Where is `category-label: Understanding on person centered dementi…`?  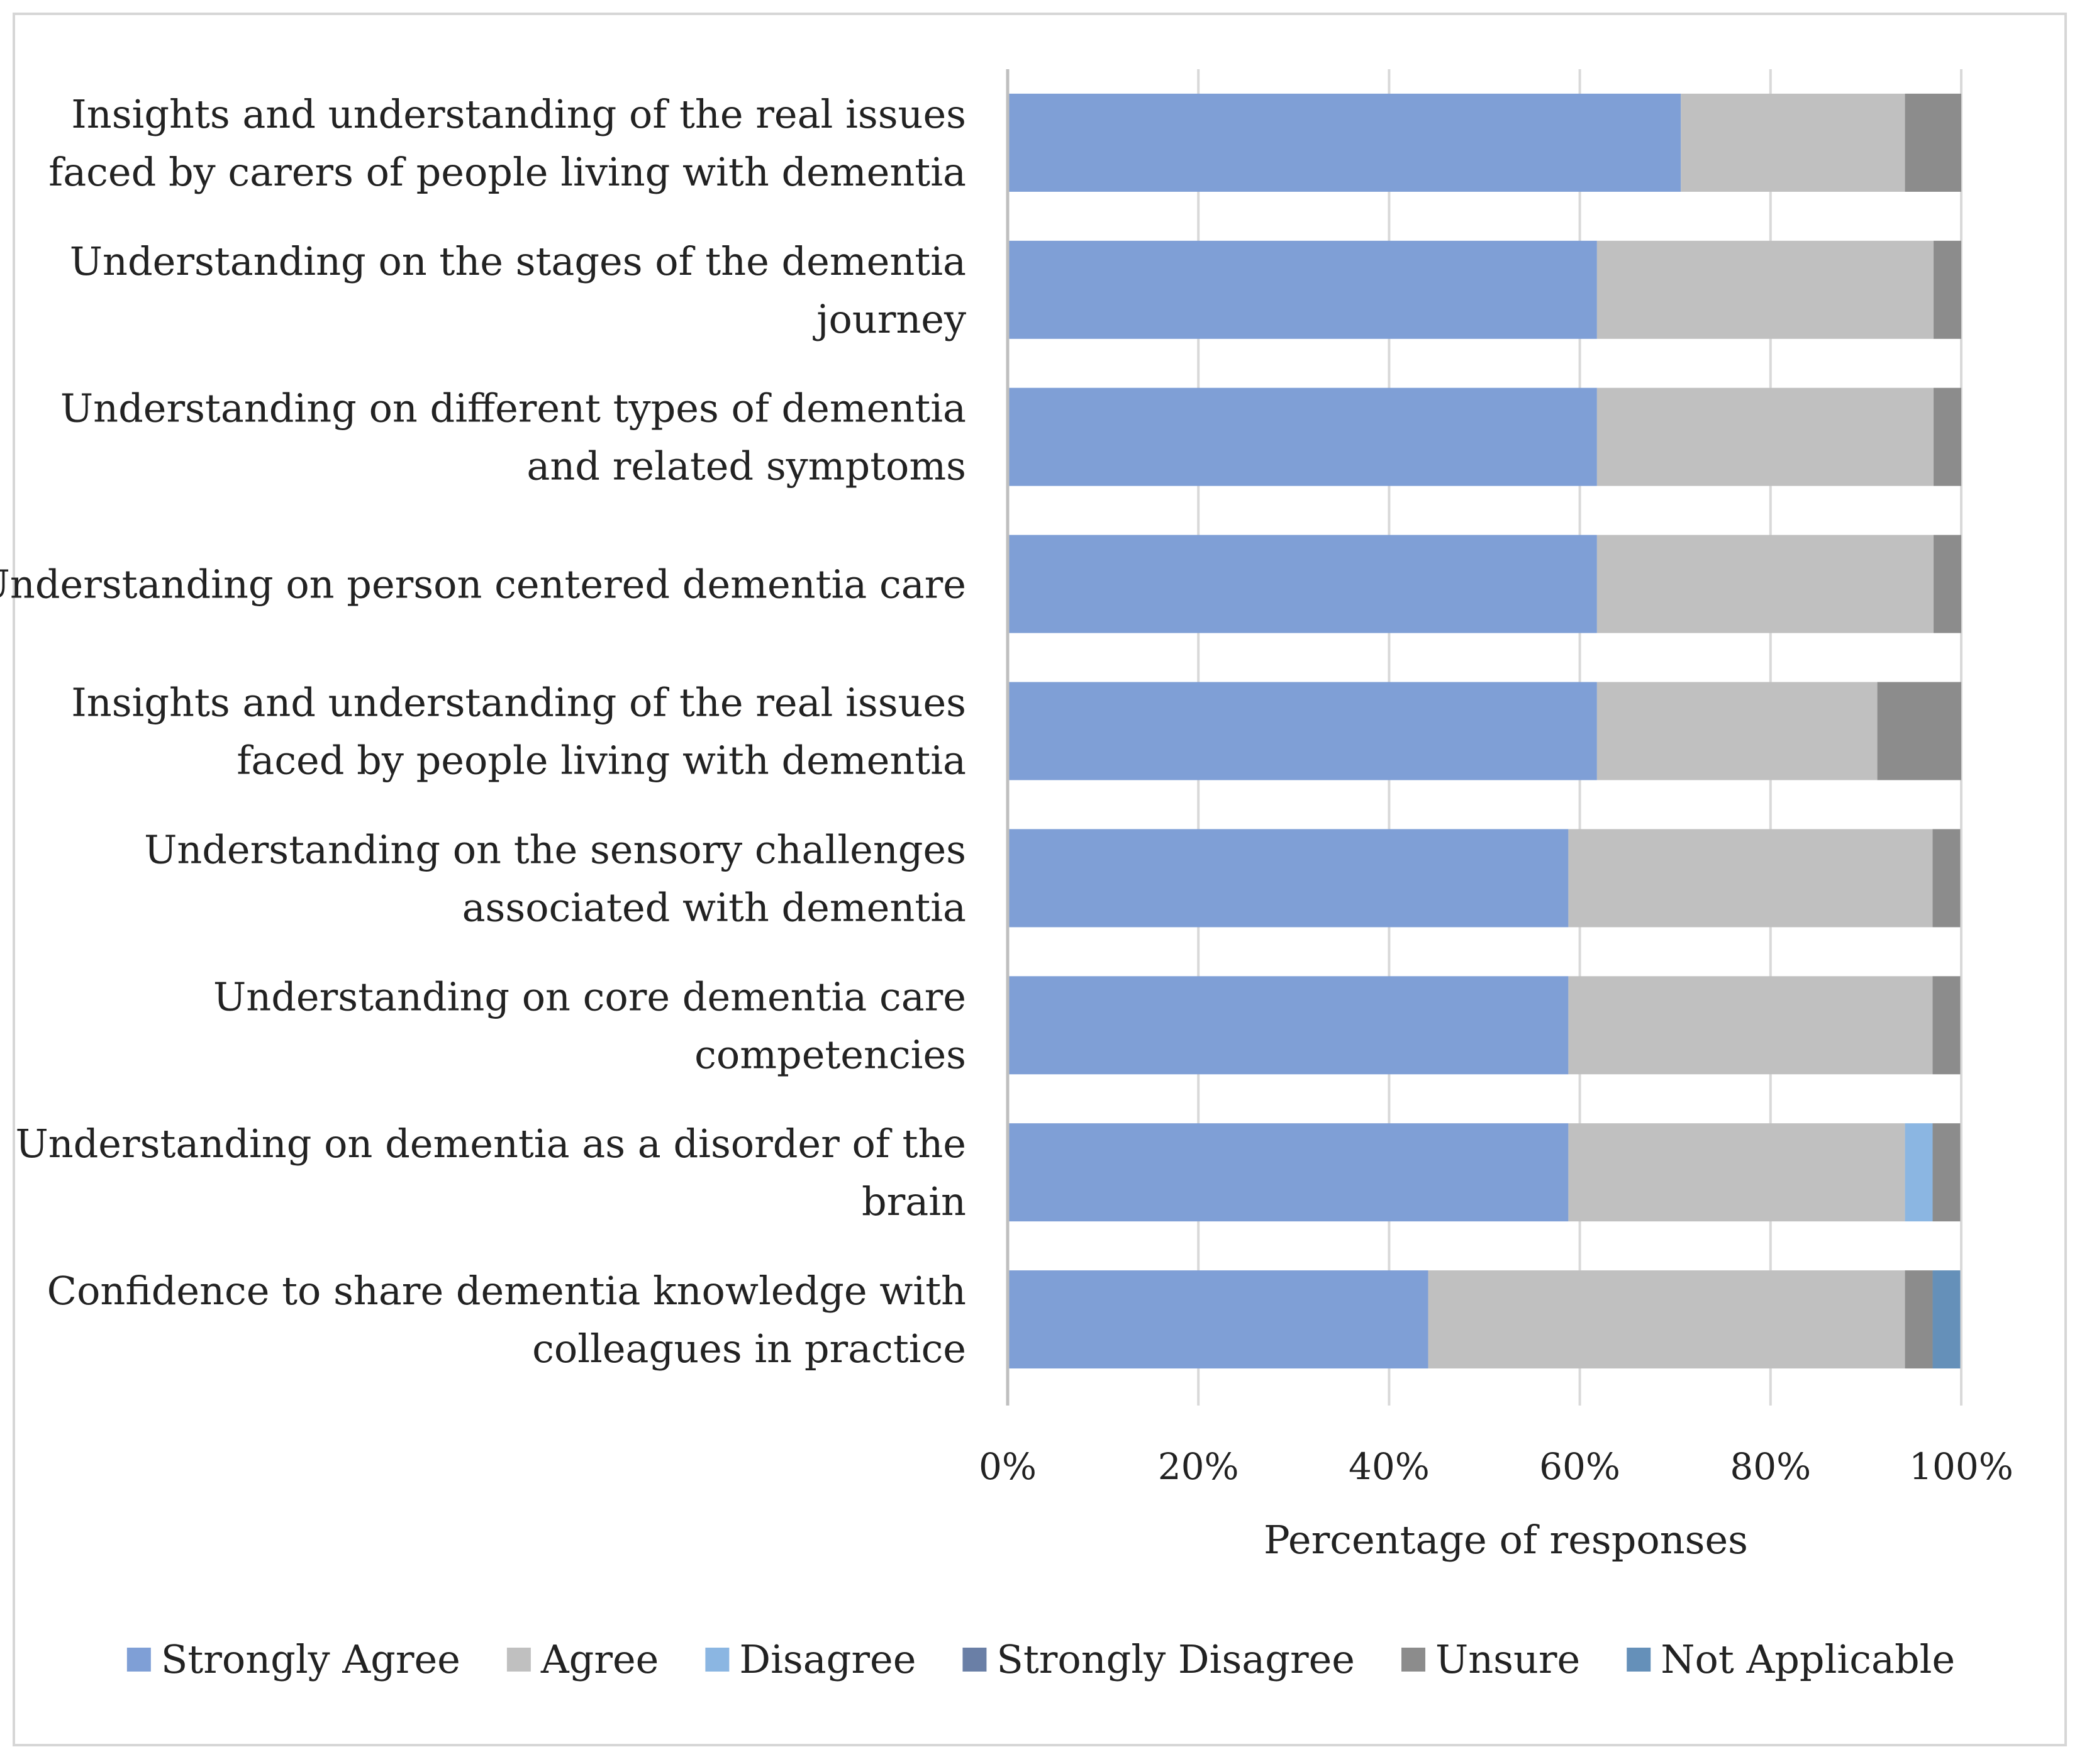 category-label: Understanding on person centered dementi… is located at coordinates (483, 584).